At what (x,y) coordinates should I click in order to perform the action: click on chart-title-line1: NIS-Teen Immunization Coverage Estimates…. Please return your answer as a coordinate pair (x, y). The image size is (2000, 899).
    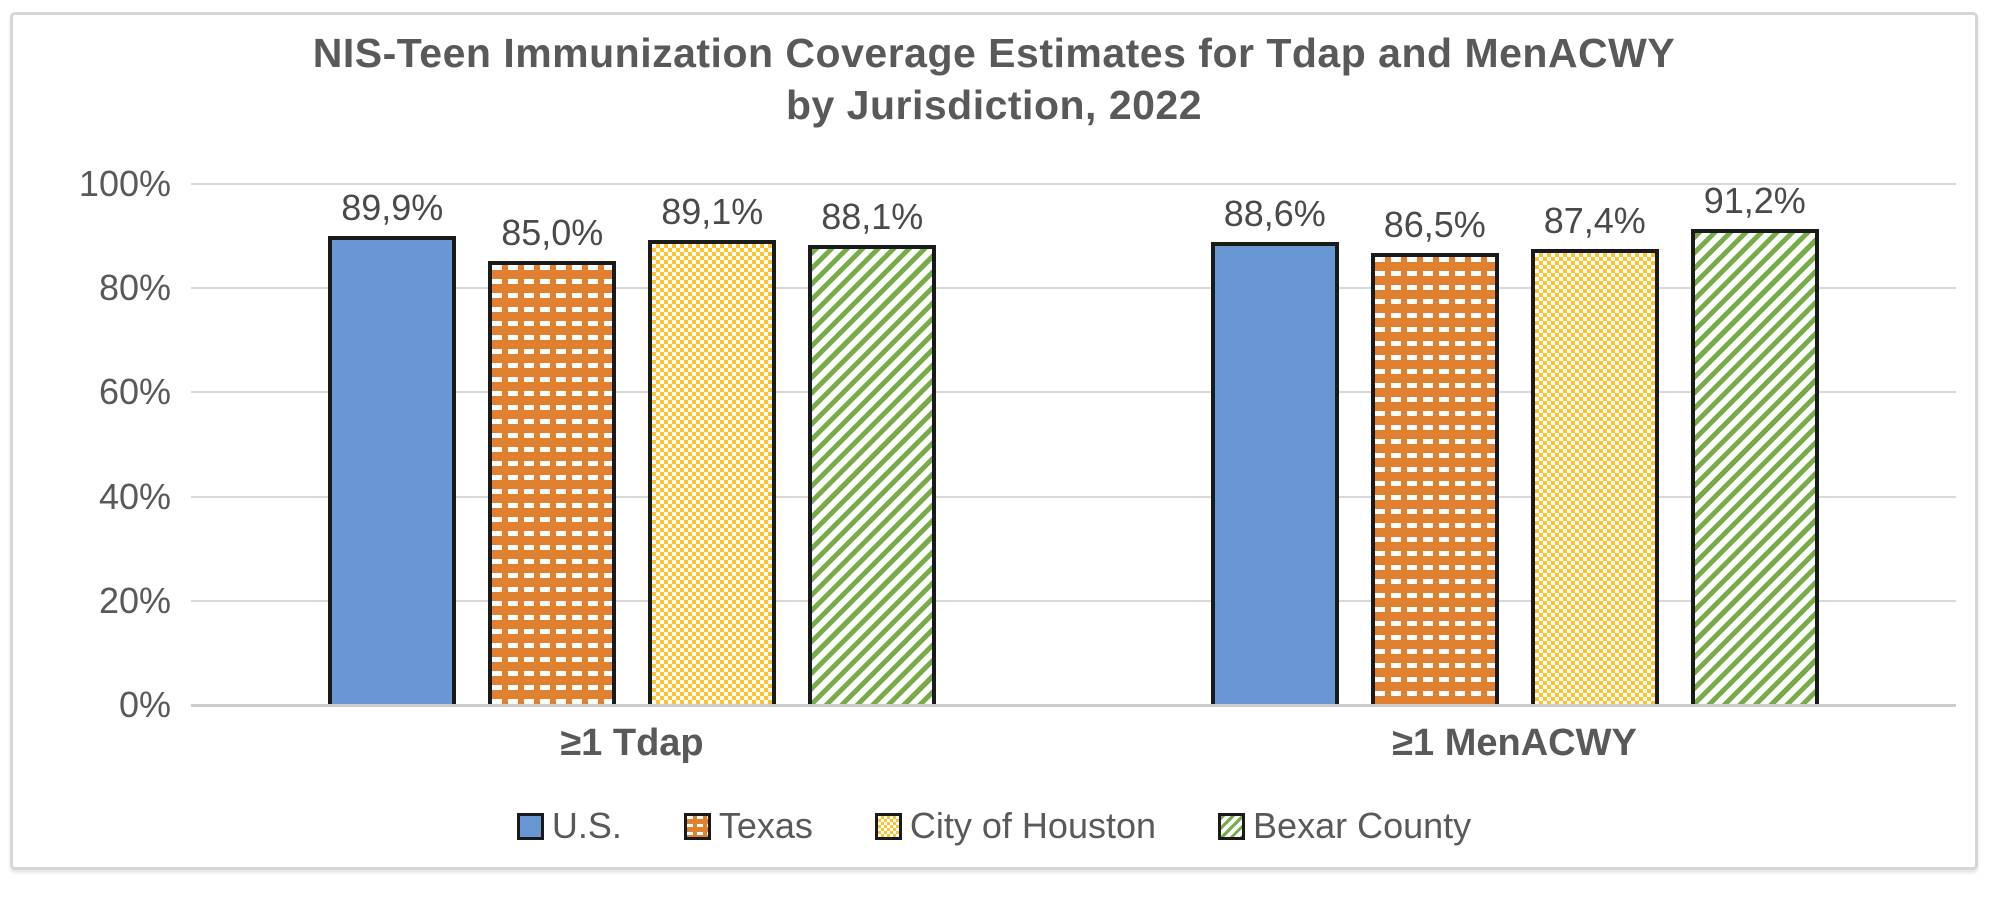
    Looking at the image, I should click on (994, 53).